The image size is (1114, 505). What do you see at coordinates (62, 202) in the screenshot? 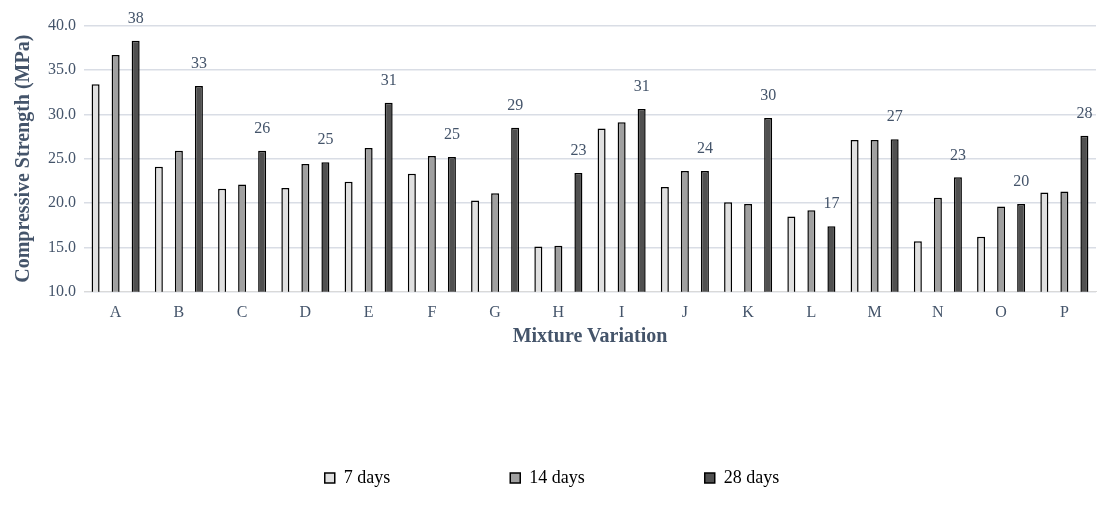
I see `text: 20.0` at bounding box center [62, 202].